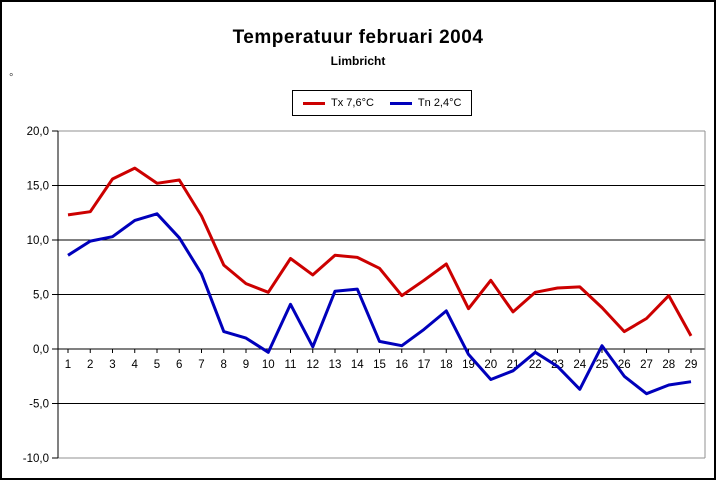  I want to click on y-tick-label: -5,0, so click(39, 405).